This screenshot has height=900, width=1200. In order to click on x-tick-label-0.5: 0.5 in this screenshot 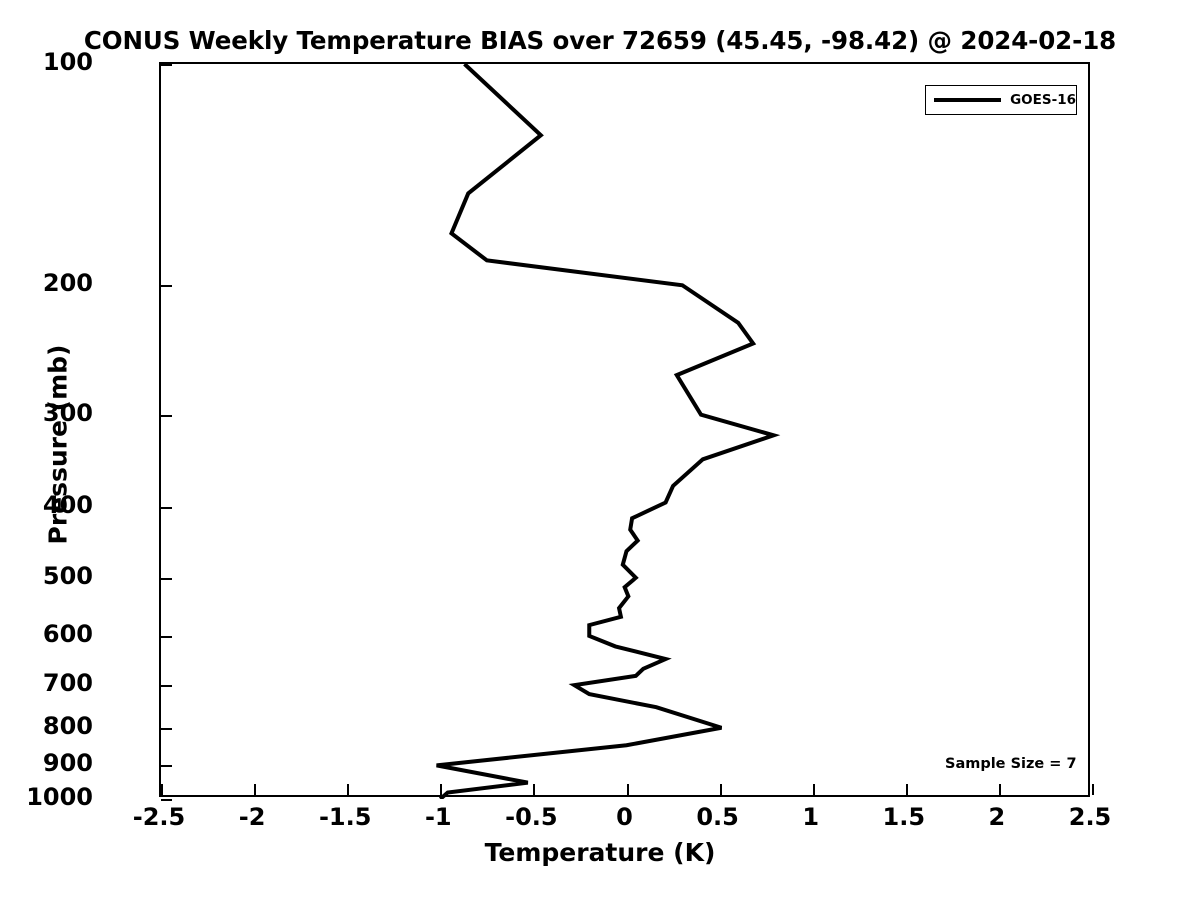, I will do `click(717, 817)`.